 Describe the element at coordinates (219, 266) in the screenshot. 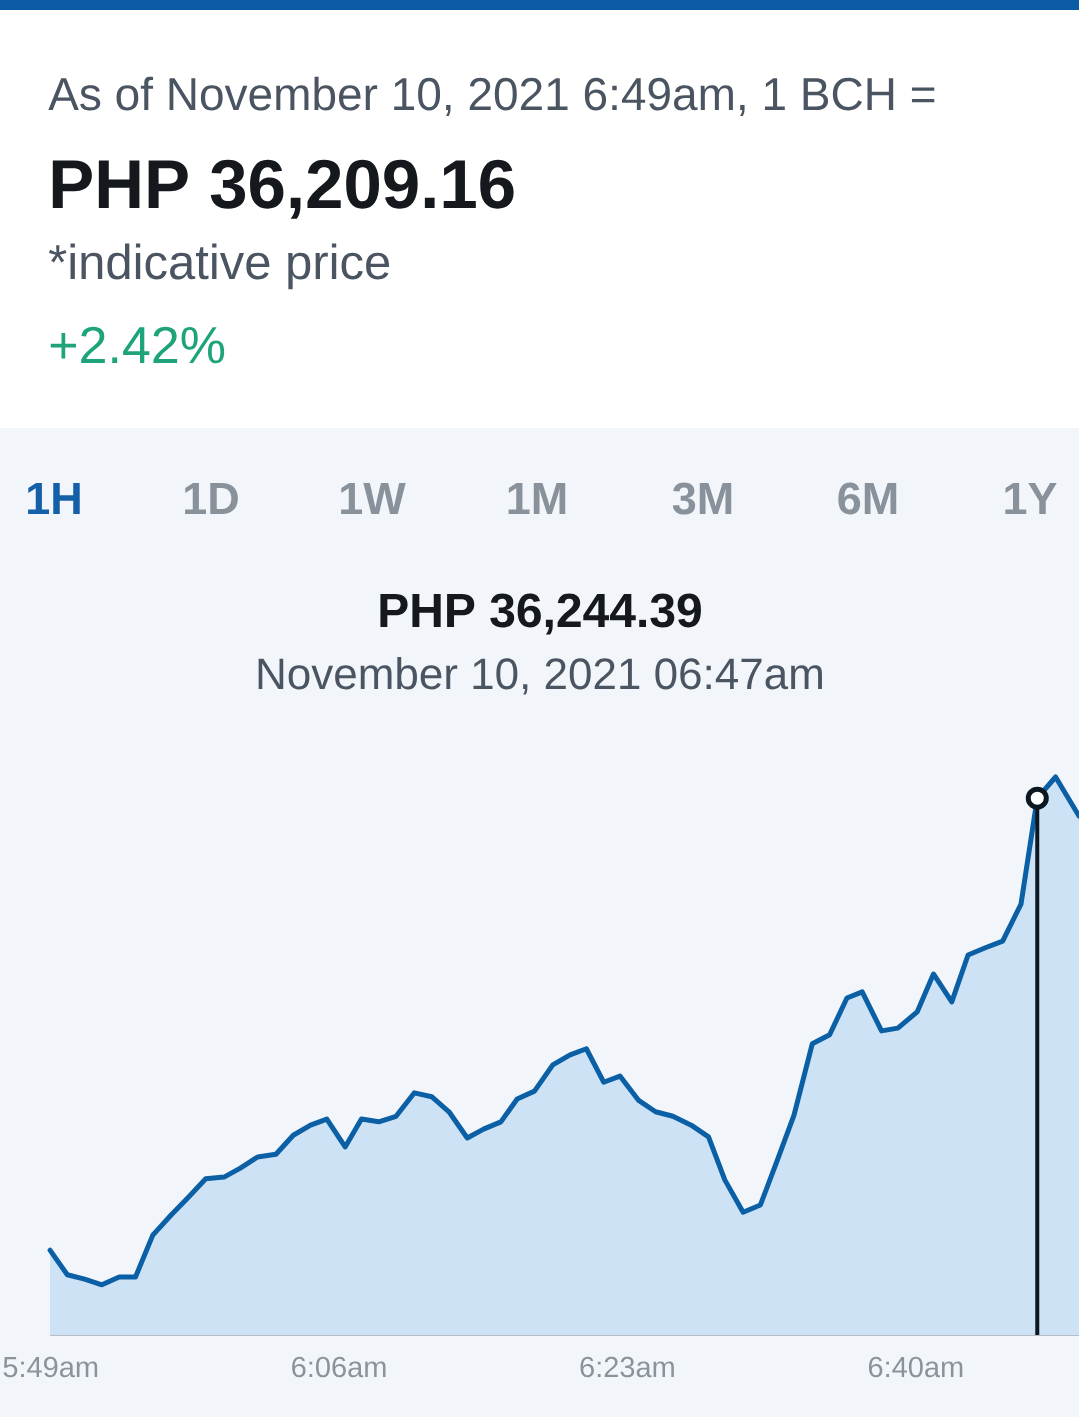

I see `text: *indicative price` at that location.